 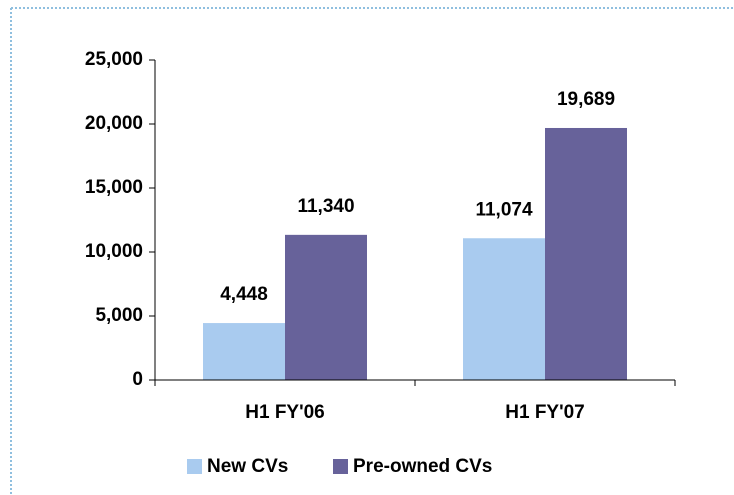 I want to click on y-tick-label: 25,000, so click(x=114, y=59).